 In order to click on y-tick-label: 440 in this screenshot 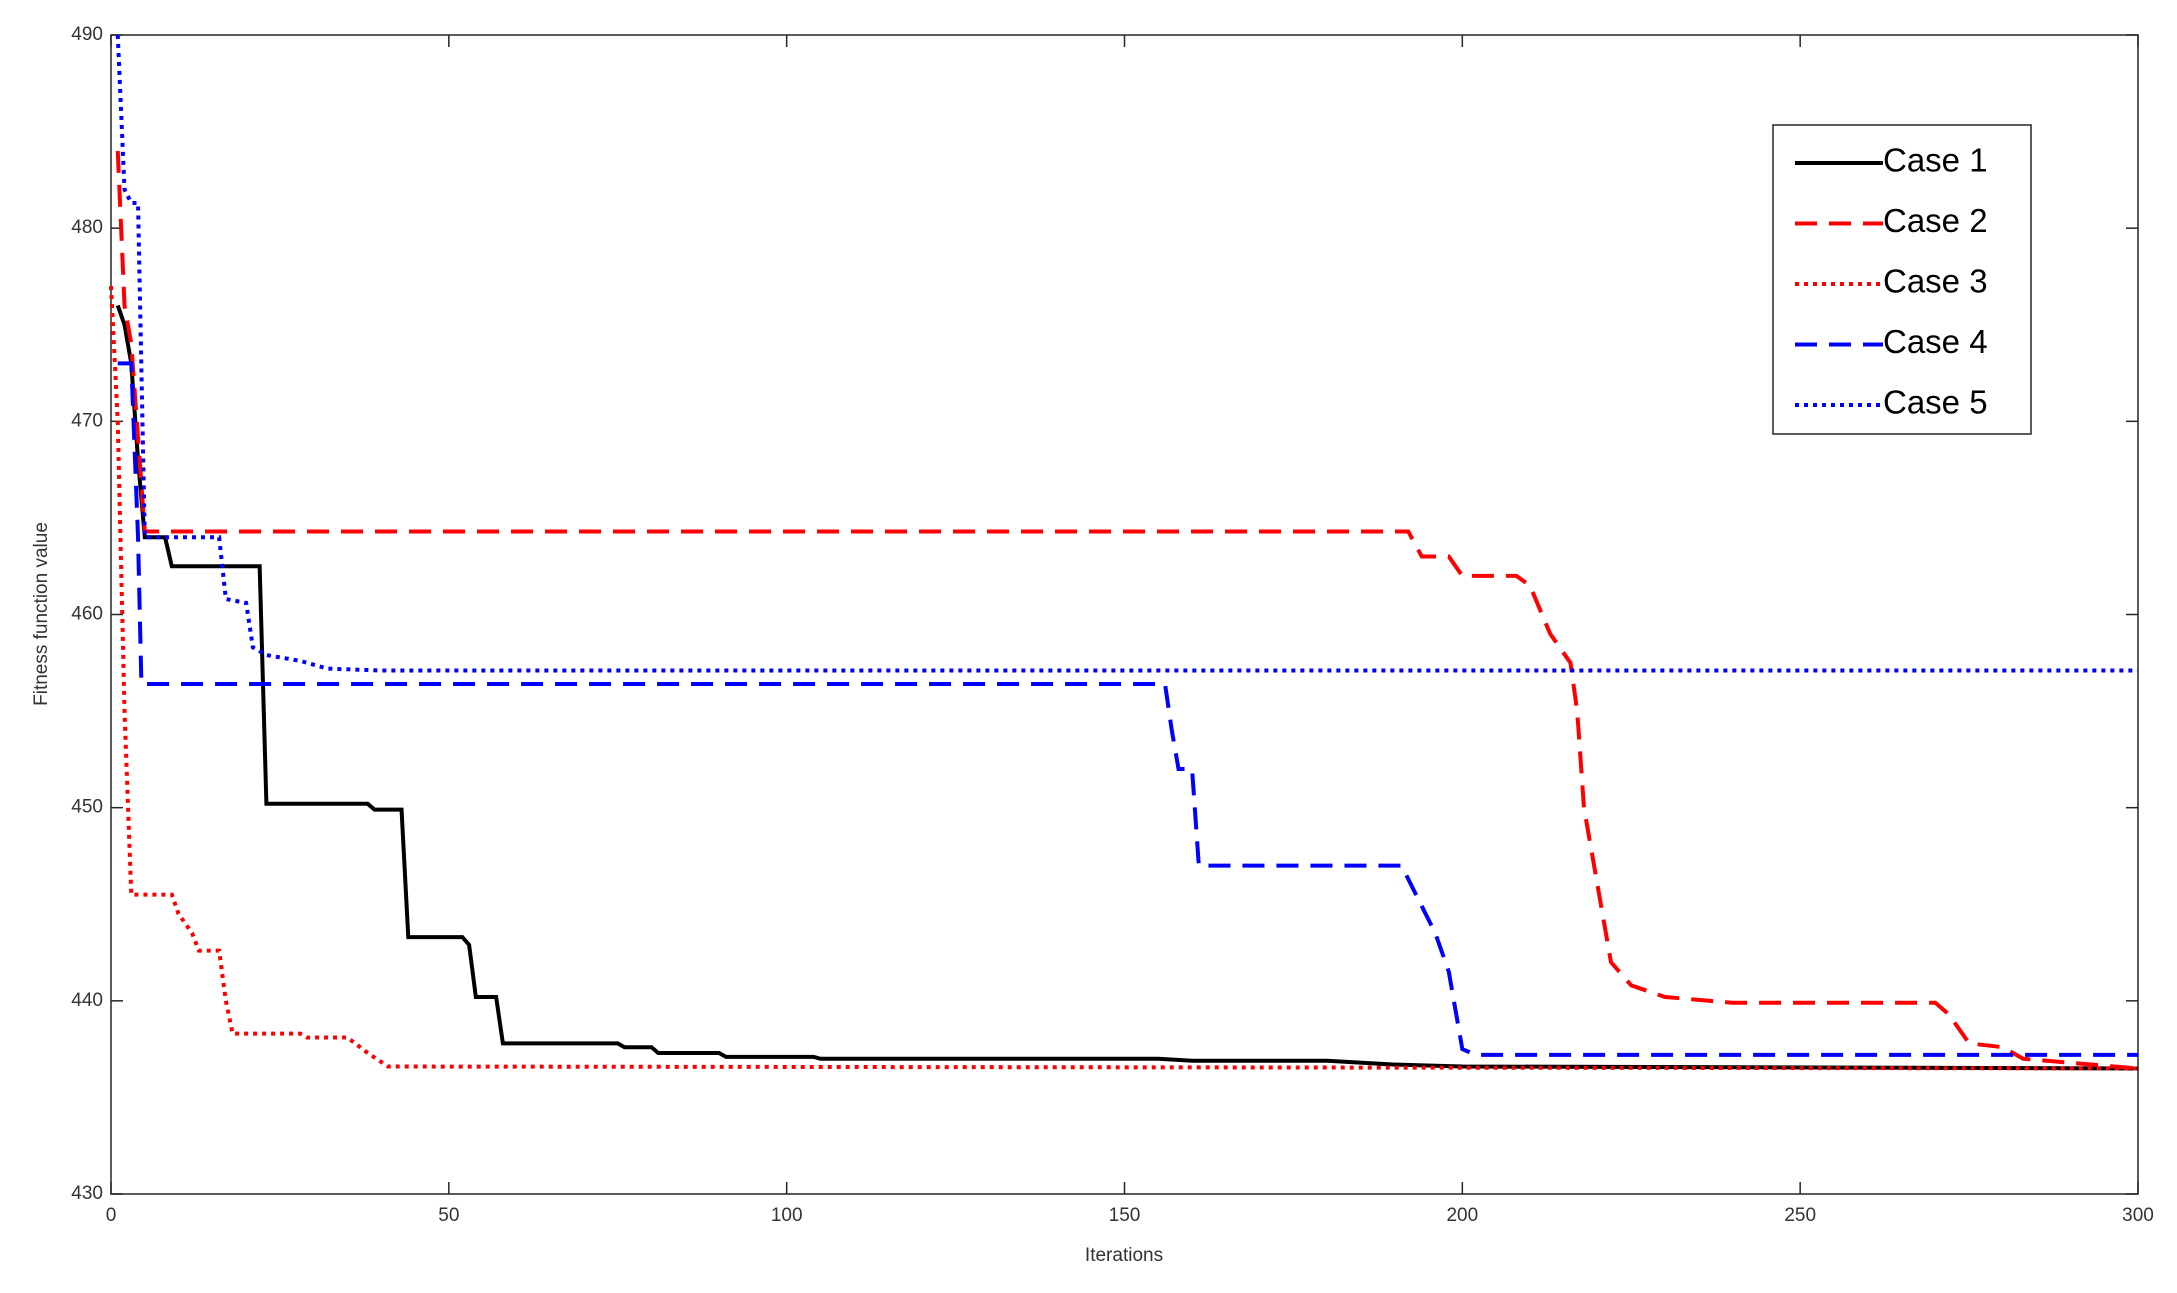, I will do `click(87, 1000)`.